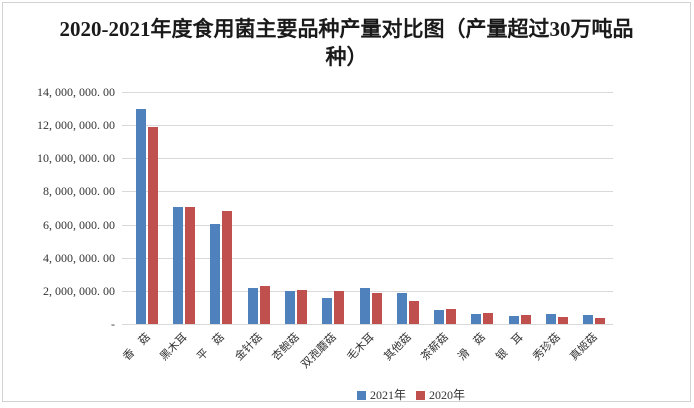  Describe the element at coordinates (173, 347) in the screenshot. I see `x-axis-label: 黑木耳` at that location.